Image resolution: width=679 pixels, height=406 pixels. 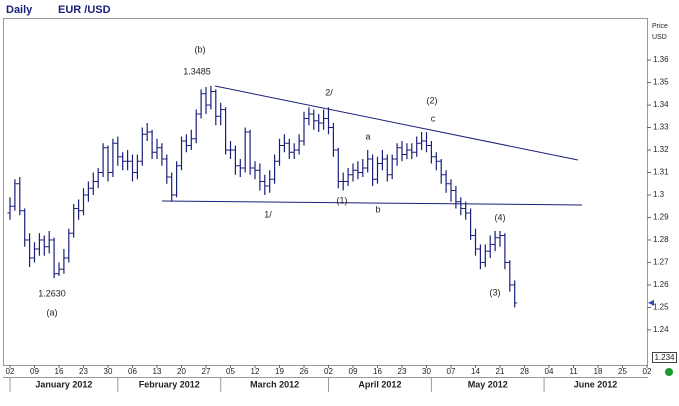 What do you see at coordinates (367, 136) in the screenshot?
I see `wave-annotation: a` at bounding box center [367, 136].